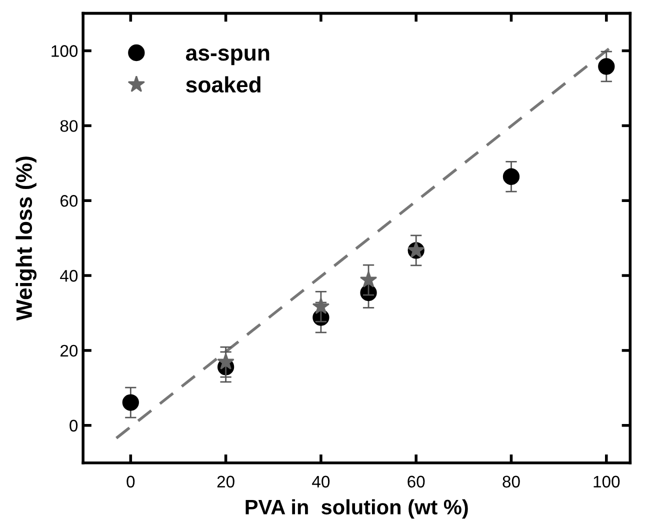 This screenshot has height=532, width=649. What do you see at coordinates (65, 51) in the screenshot?
I see `y-tick-label: 100` at bounding box center [65, 51].